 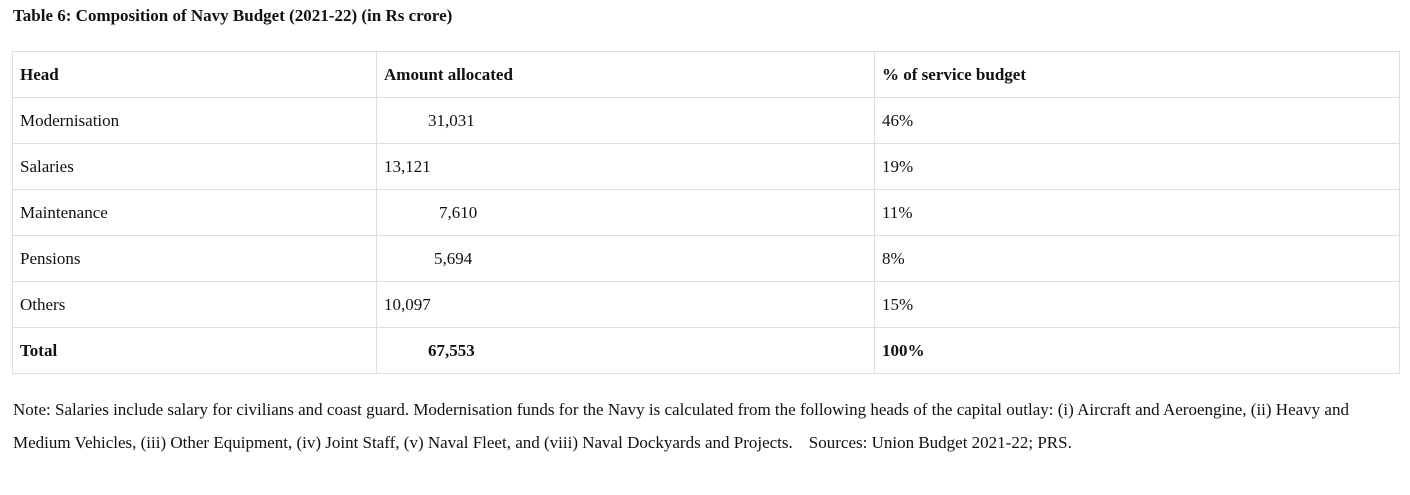 I want to click on row-head: Pensions, so click(x=194, y=258).